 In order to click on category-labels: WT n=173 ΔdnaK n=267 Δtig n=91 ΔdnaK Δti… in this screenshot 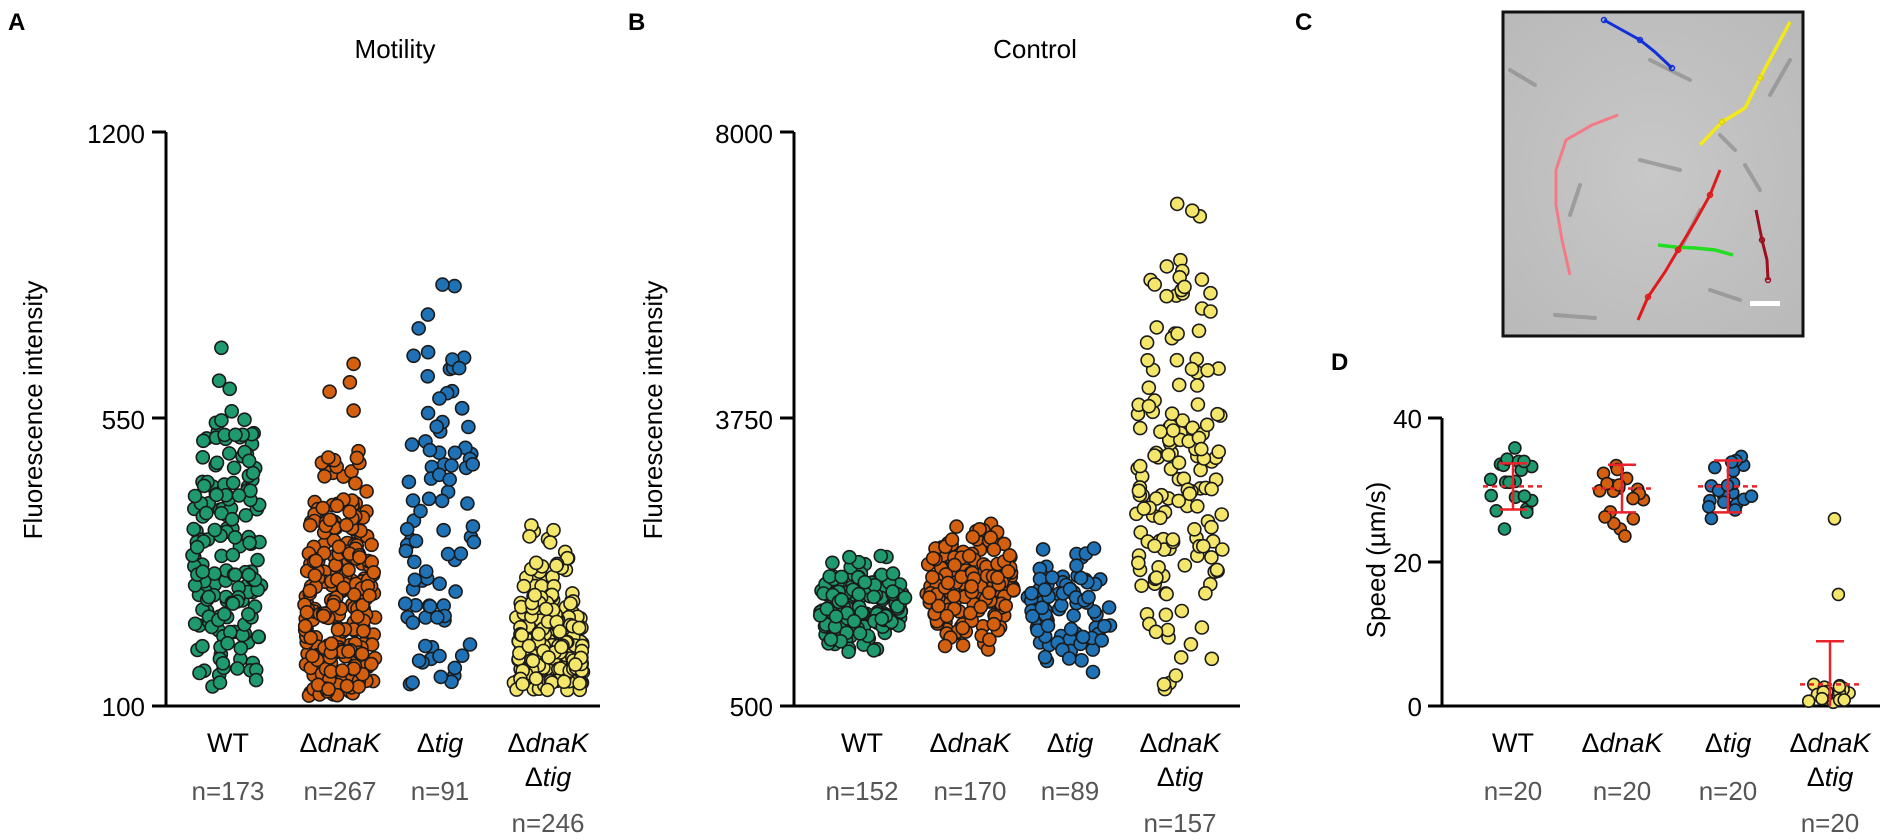, I will do `click(390, 783)`.